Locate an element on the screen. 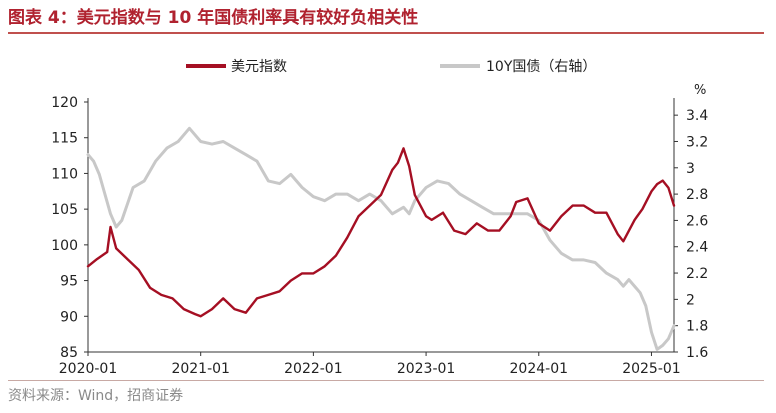 The width and height of the screenshot is (776, 413). x-tick-label: 2021-01 is located at coordinates (200, 369).